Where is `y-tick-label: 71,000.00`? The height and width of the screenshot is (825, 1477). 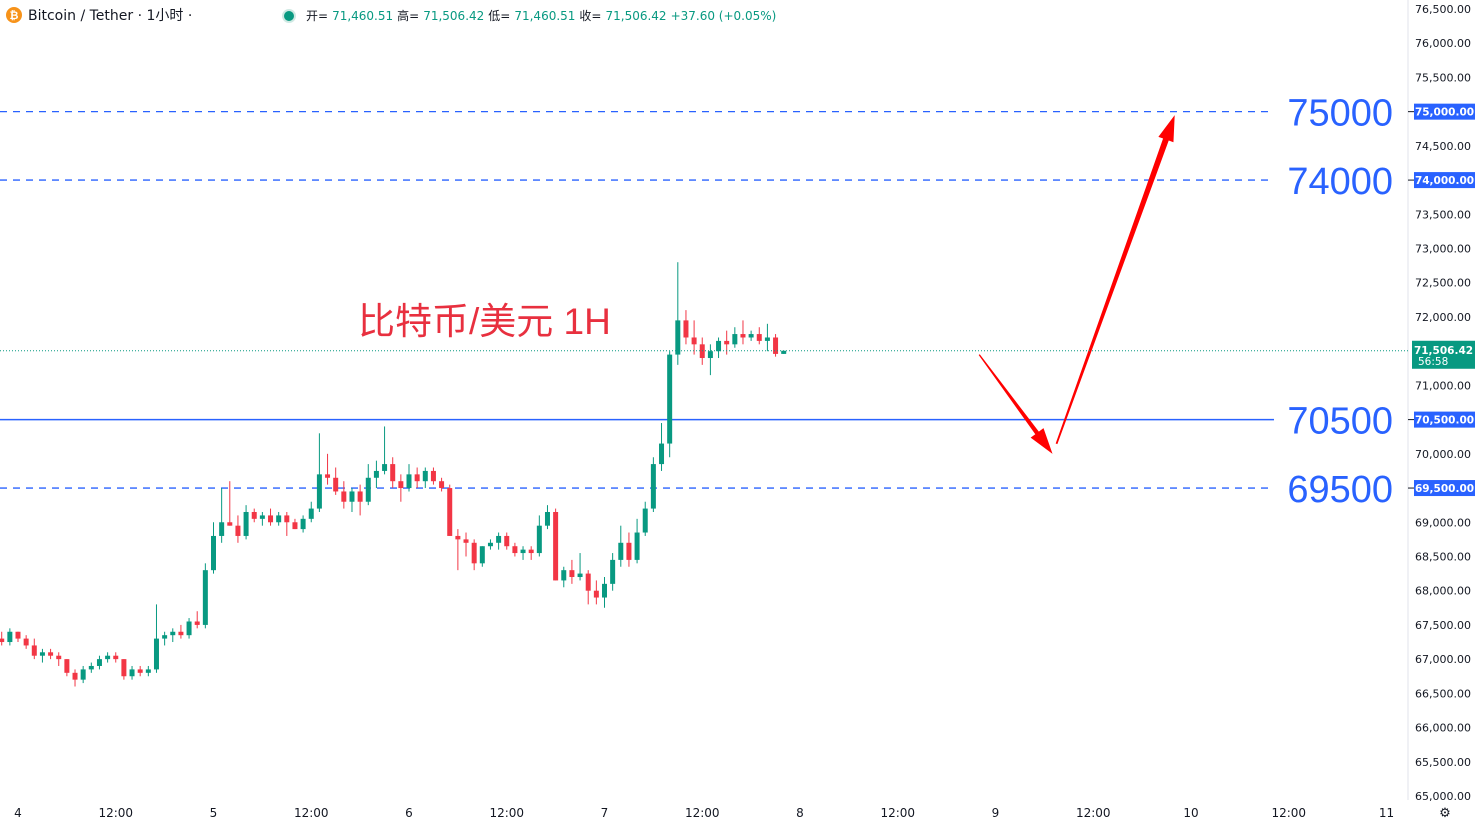 y-tick-label: 71,000.00 is located at coordinates (1443, 385).